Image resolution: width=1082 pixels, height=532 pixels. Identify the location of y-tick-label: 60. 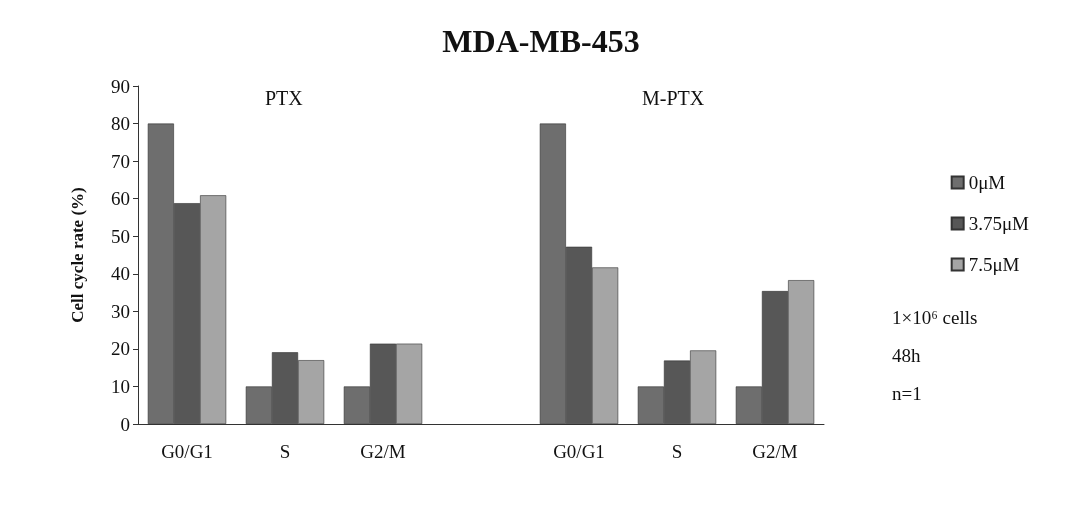
(120, 199).